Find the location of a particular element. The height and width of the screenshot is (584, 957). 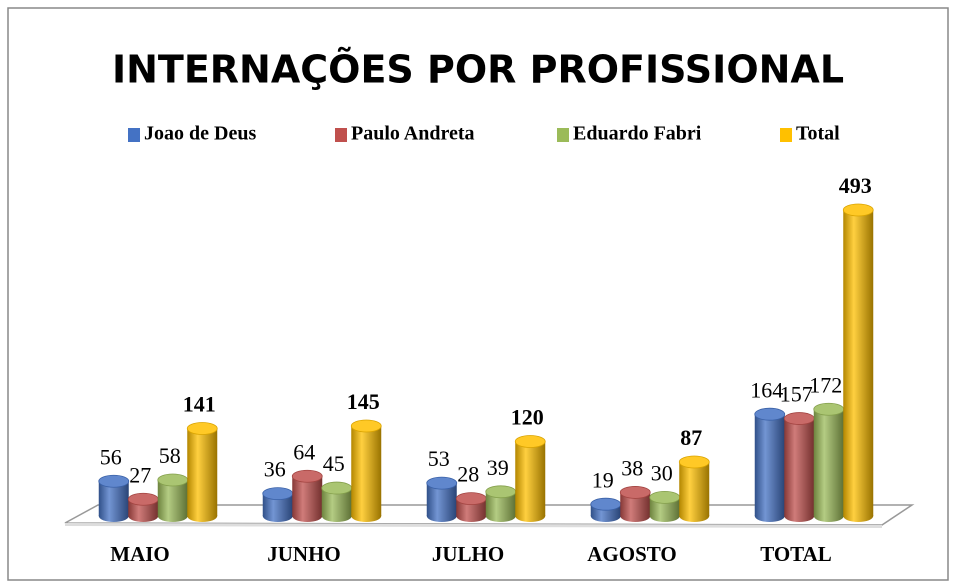

data-label: 172 is located at coordinates (825, 384).